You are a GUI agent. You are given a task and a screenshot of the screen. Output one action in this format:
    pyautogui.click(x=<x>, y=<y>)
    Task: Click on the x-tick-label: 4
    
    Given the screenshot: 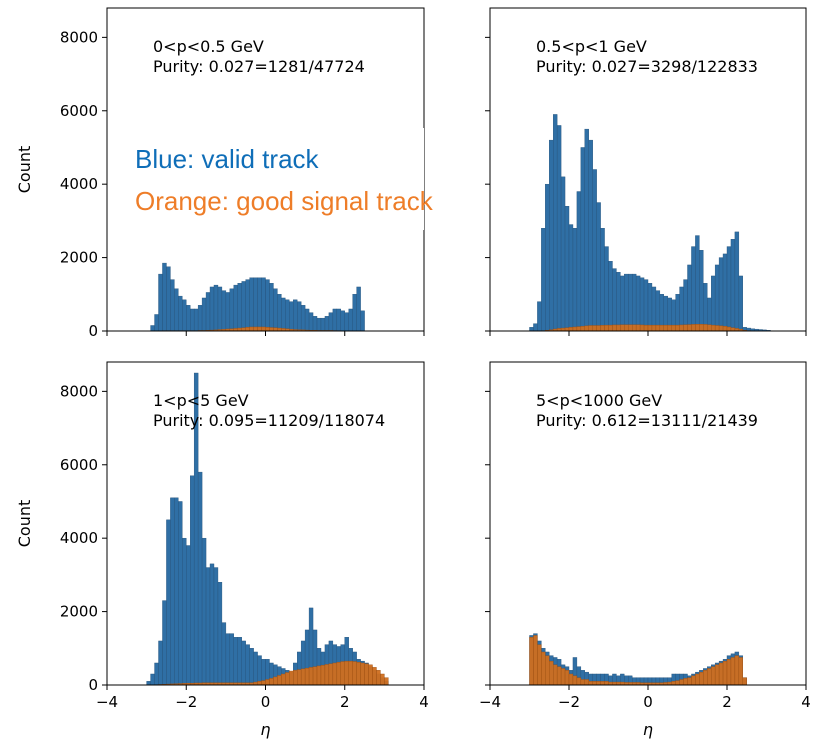 What is the action you would take?
    pyautogui.click(x=806, y=702)
    